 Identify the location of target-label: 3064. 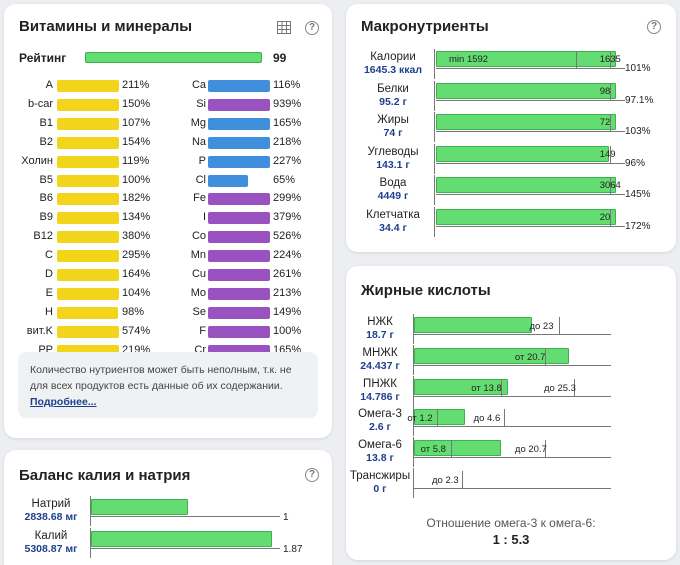
(610, 185).